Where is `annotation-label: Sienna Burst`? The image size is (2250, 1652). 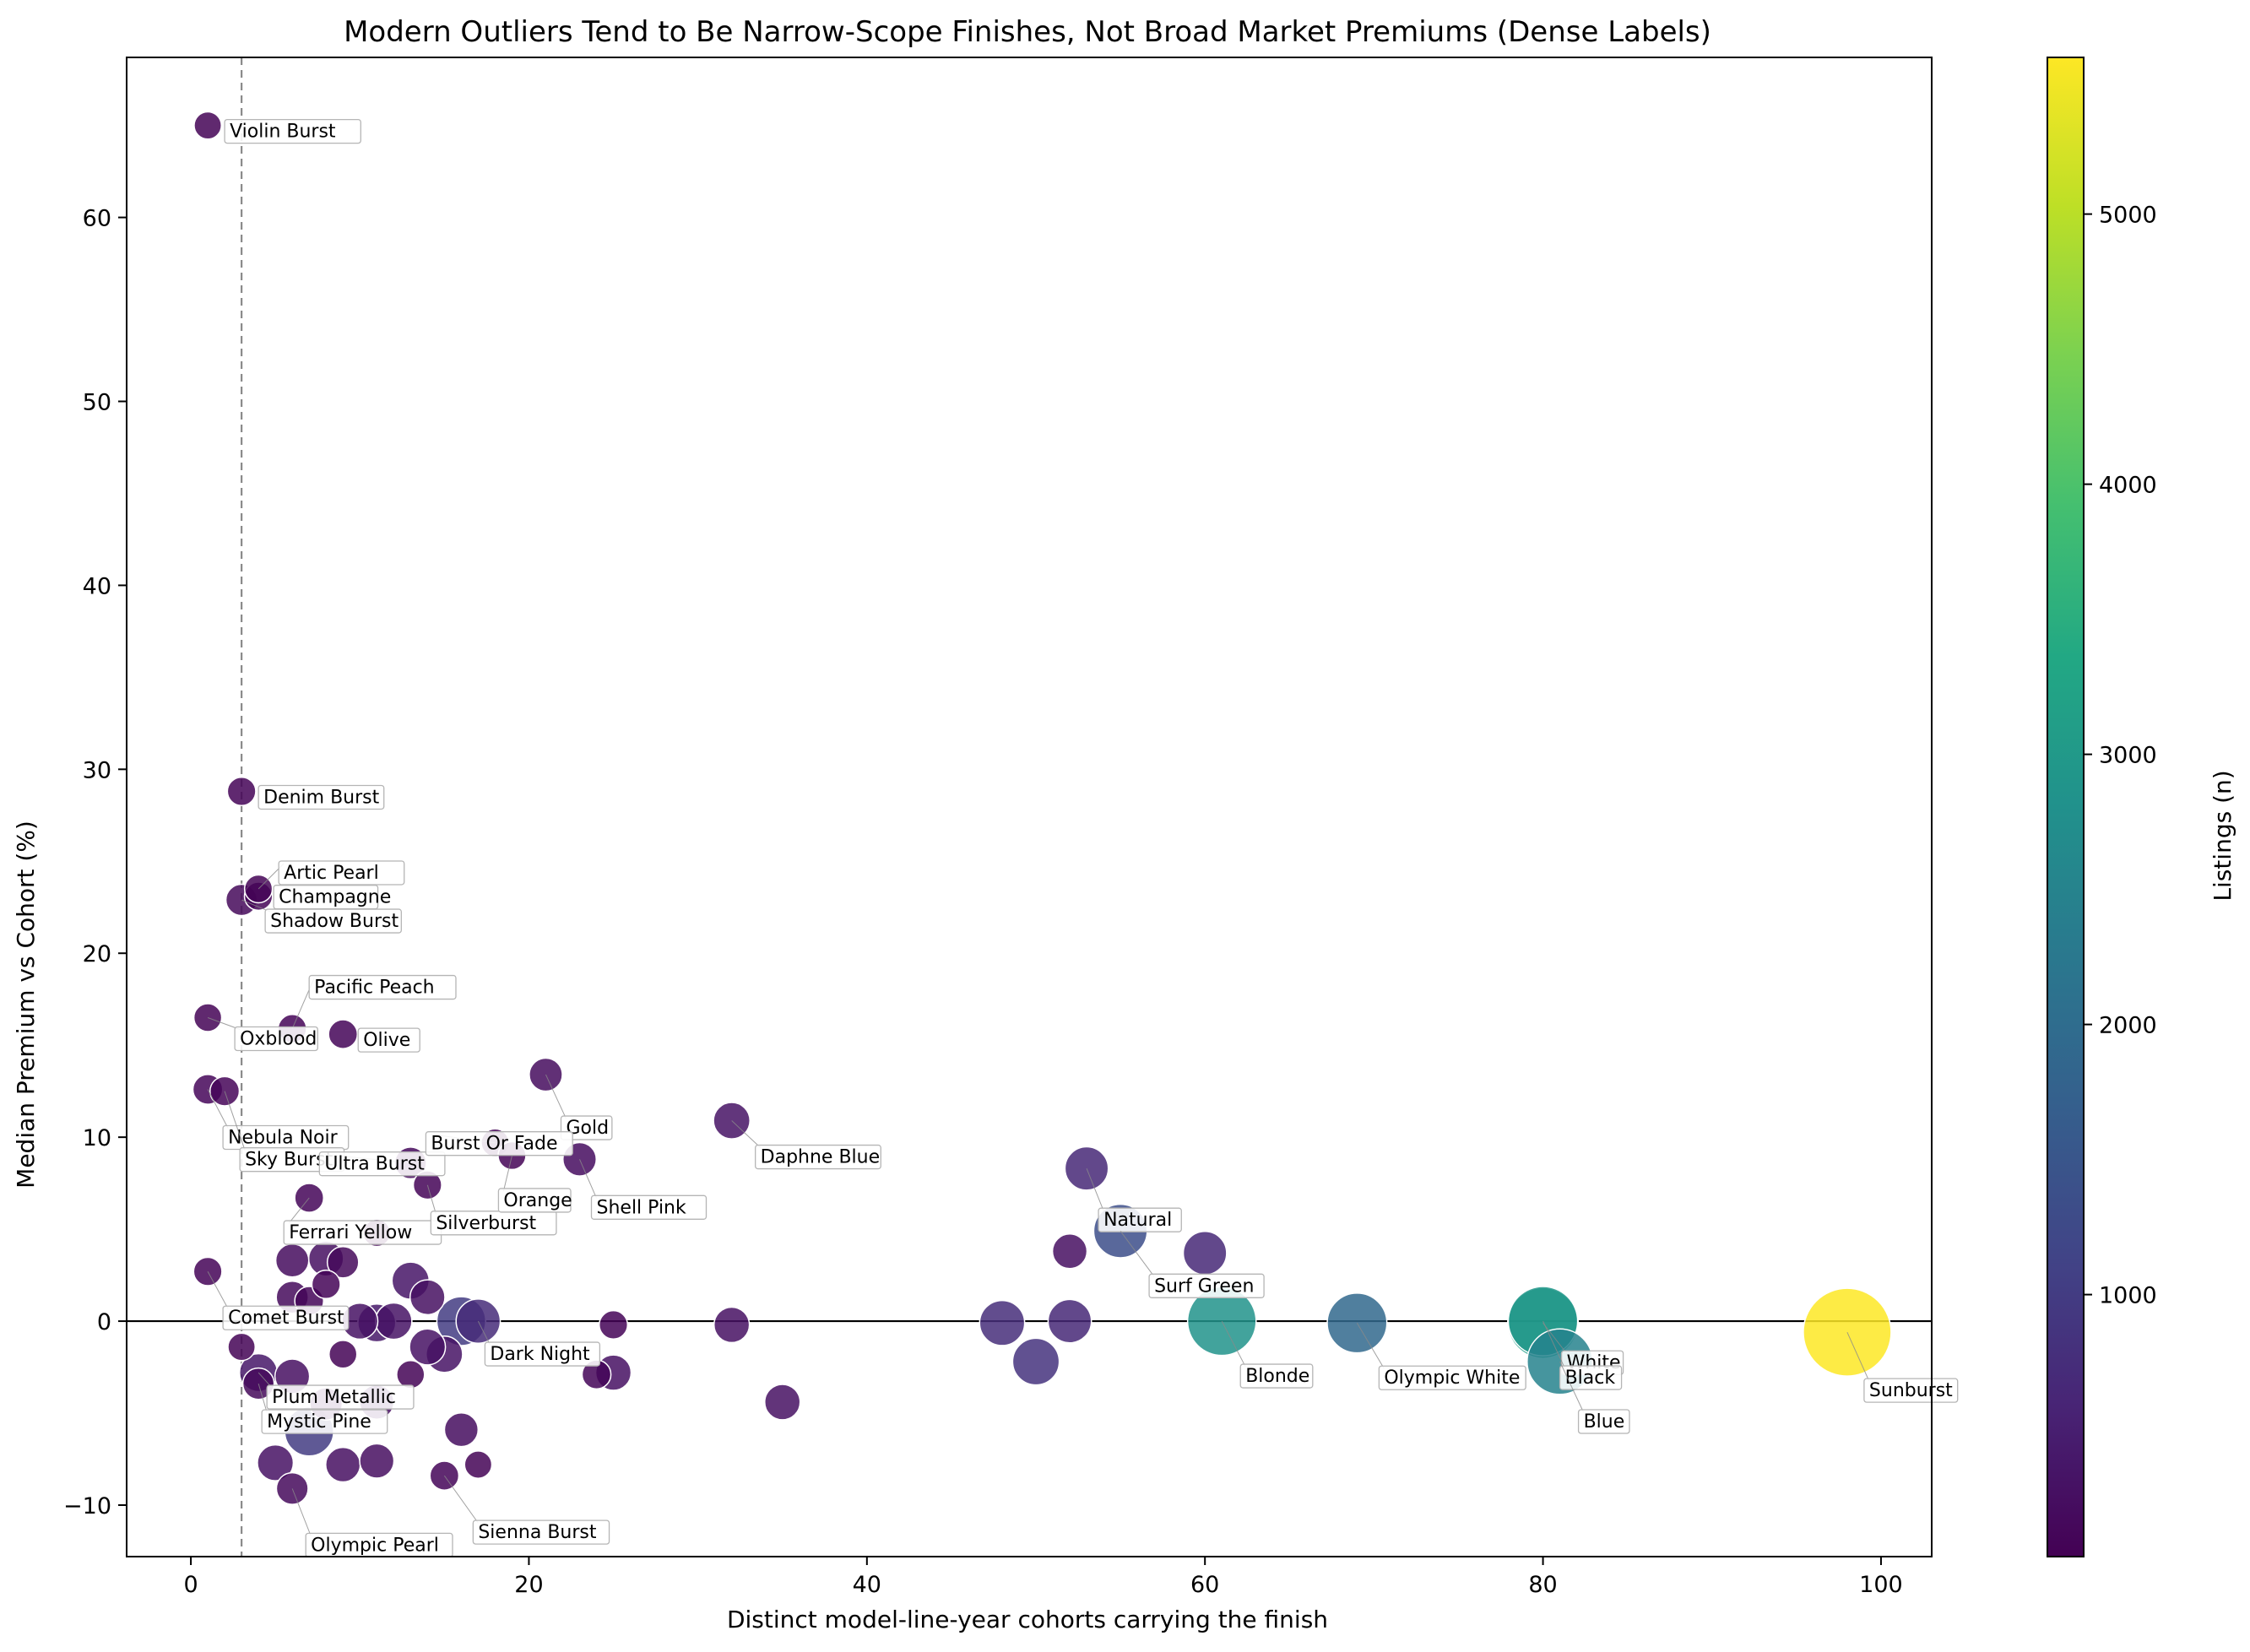 annotation-label: Sienna Burst is located at coordinates (537, 1533).